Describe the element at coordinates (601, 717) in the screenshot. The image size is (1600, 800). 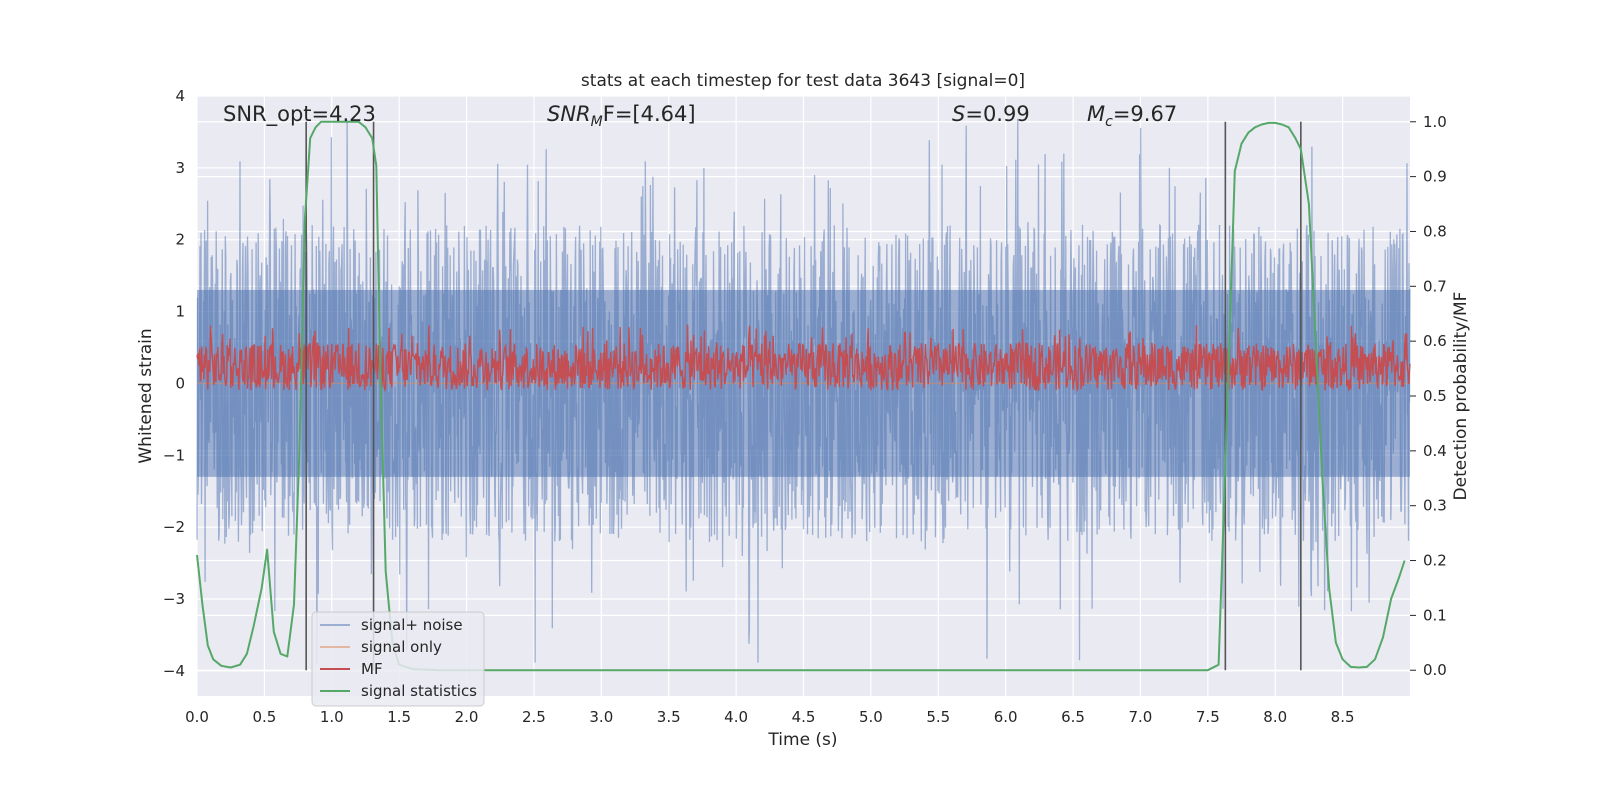
I see `x-tick-label: 3.0` at that location.